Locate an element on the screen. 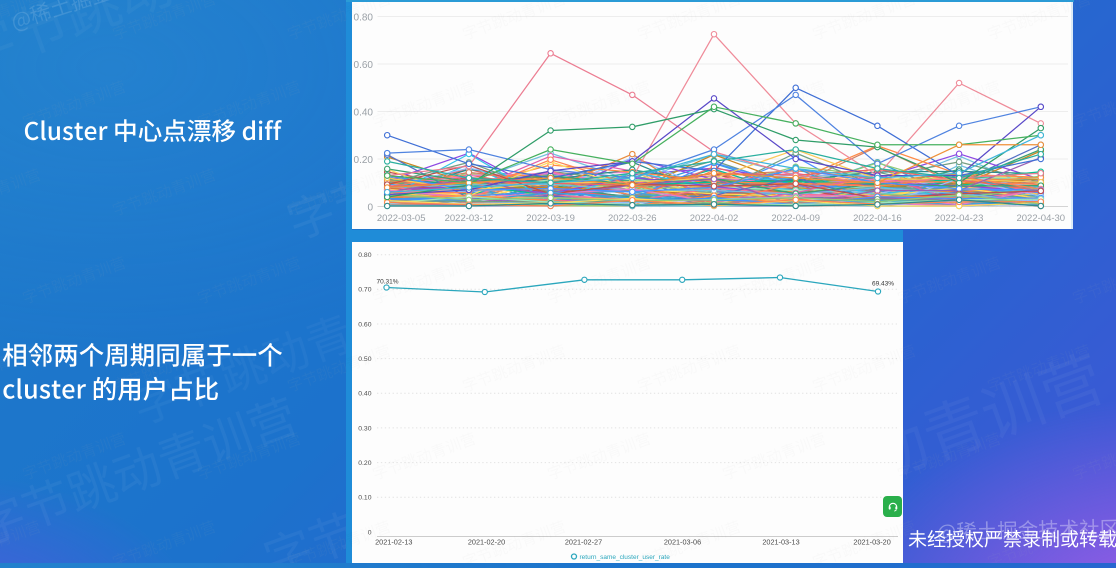 The height and width of the screenshot is (568, 1116). svg-text: 70.31% is located at coordinates (387, 282).